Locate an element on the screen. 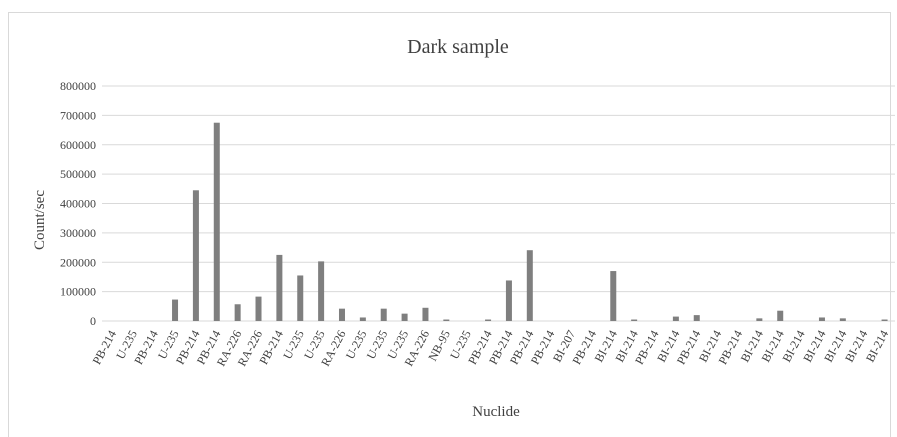 Image resolution: width=897 pixels, height=437 pixels. y-tick-label: 800000 is located at coordinates (78, 86).